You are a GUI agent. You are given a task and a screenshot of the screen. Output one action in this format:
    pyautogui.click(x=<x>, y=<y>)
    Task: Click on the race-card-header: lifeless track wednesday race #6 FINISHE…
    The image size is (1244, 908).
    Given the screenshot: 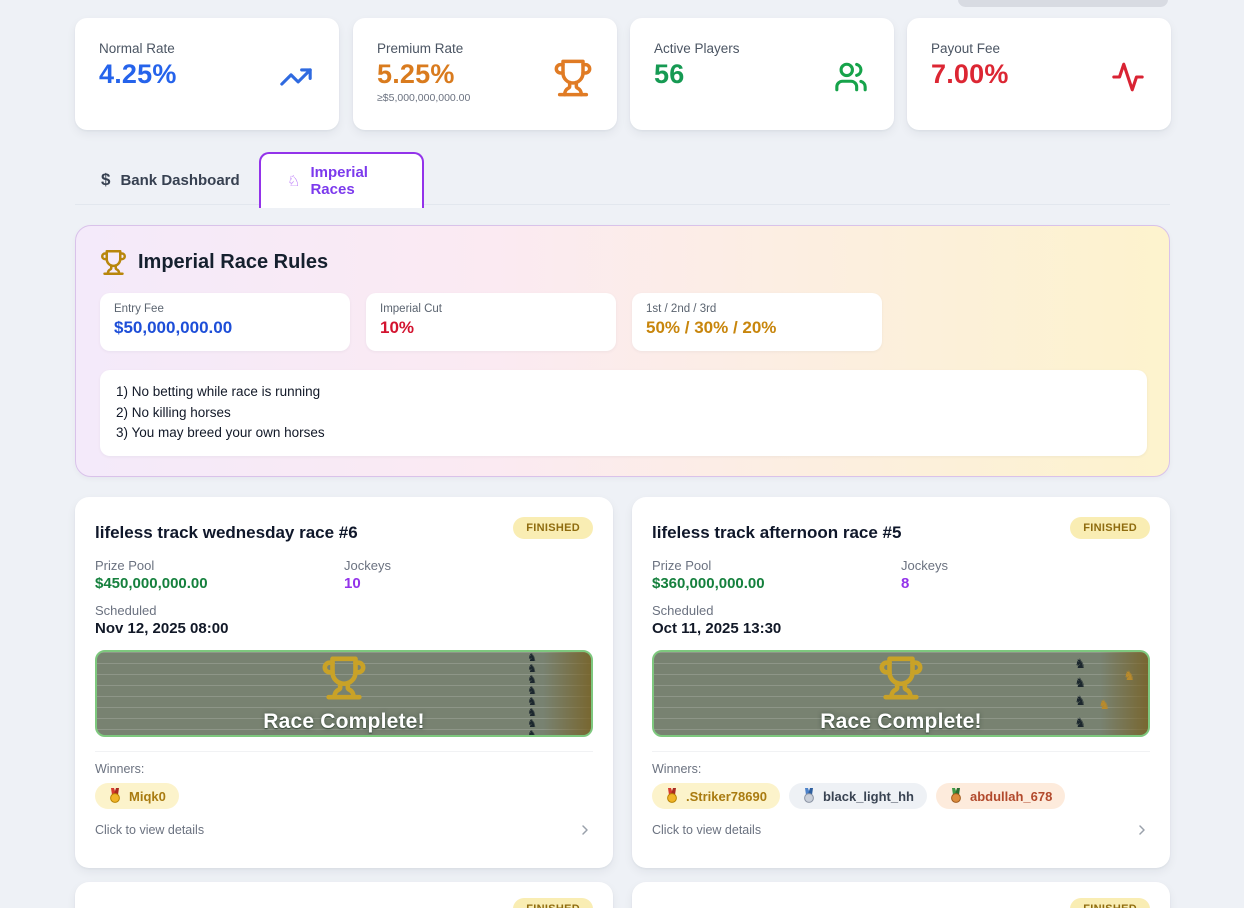 What is the action you would take?
    pyautogui.click(x=344, y=530)
    